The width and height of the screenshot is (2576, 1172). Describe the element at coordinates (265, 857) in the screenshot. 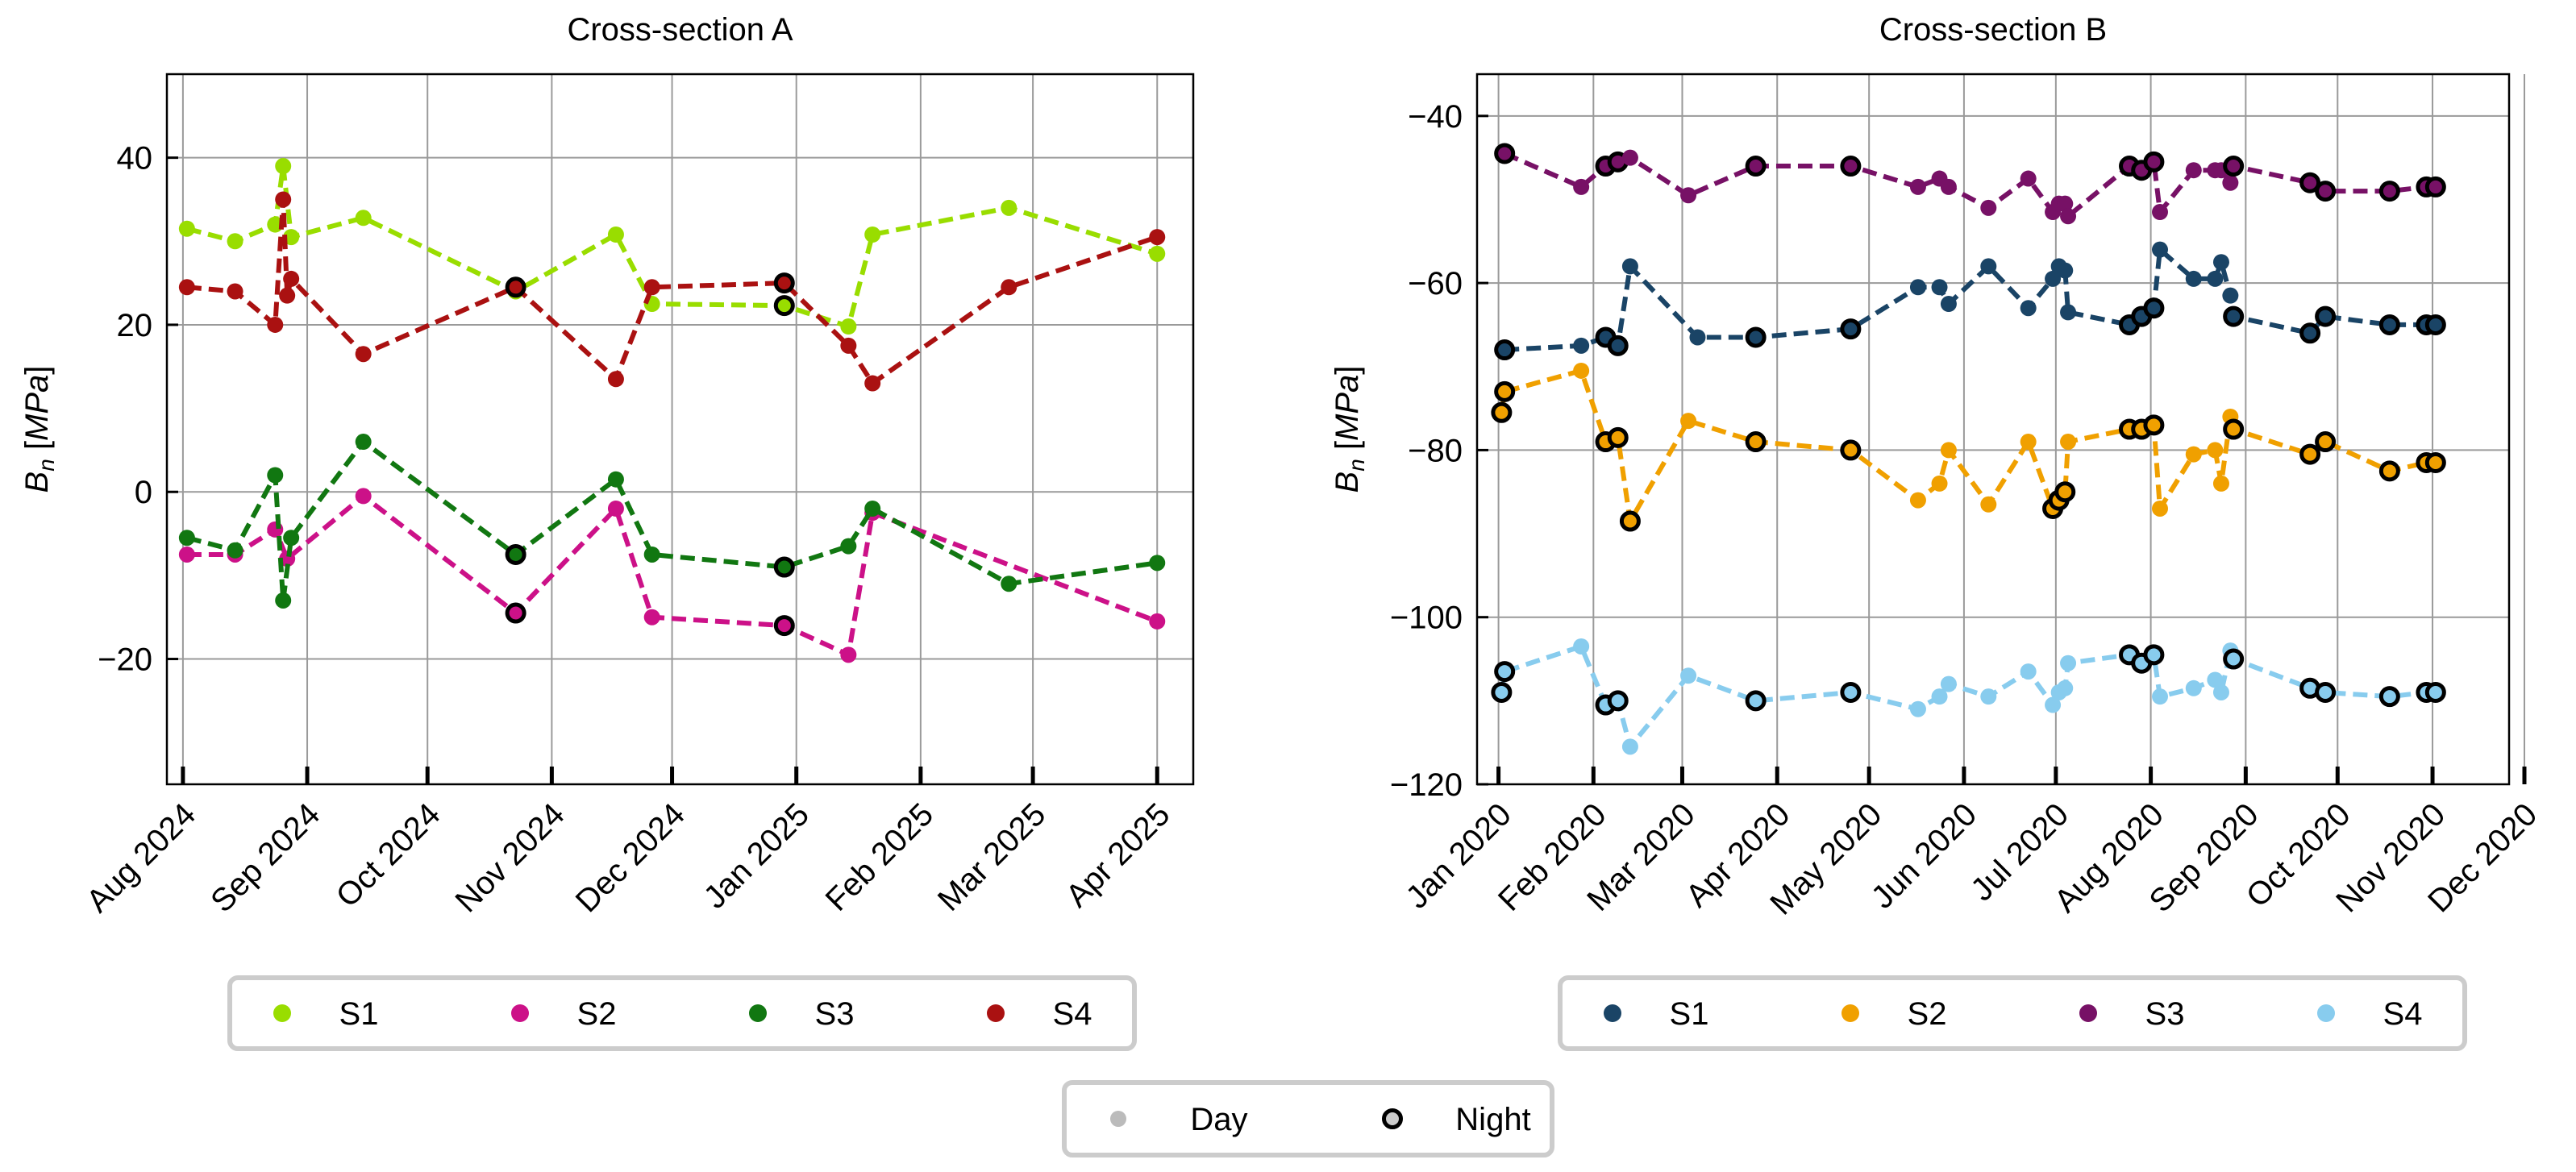

I see `x-tick-label: Sep 2024` at that location.